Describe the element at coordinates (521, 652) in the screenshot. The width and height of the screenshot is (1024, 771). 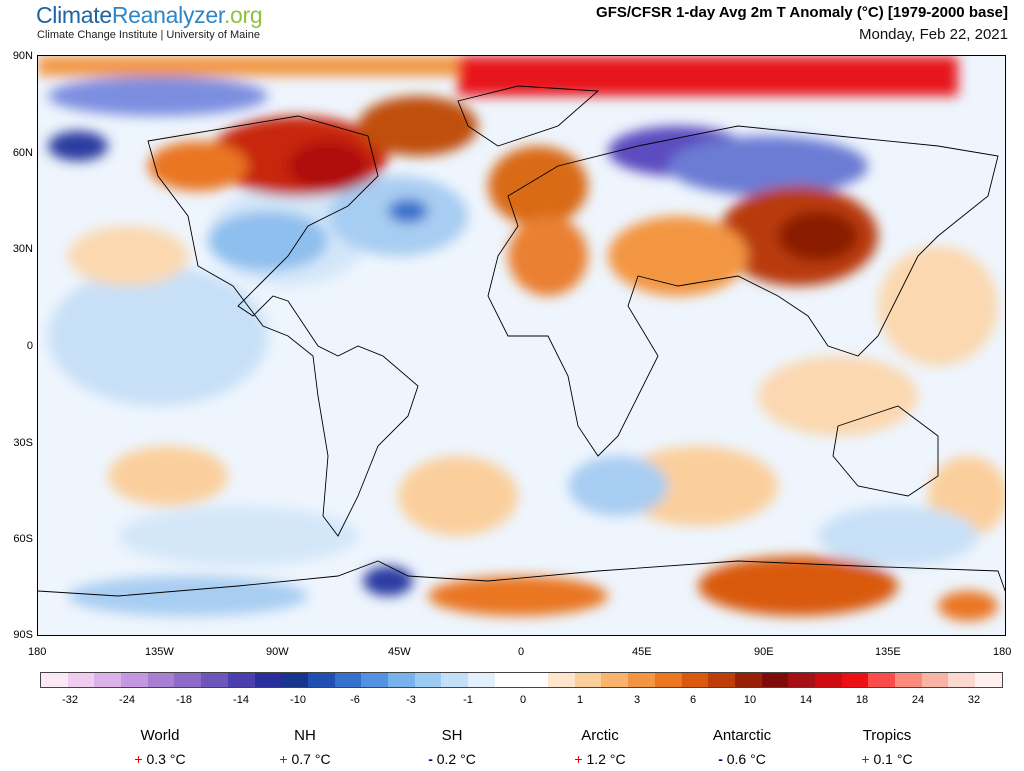
I see `lon-label-0: 0` at that location.